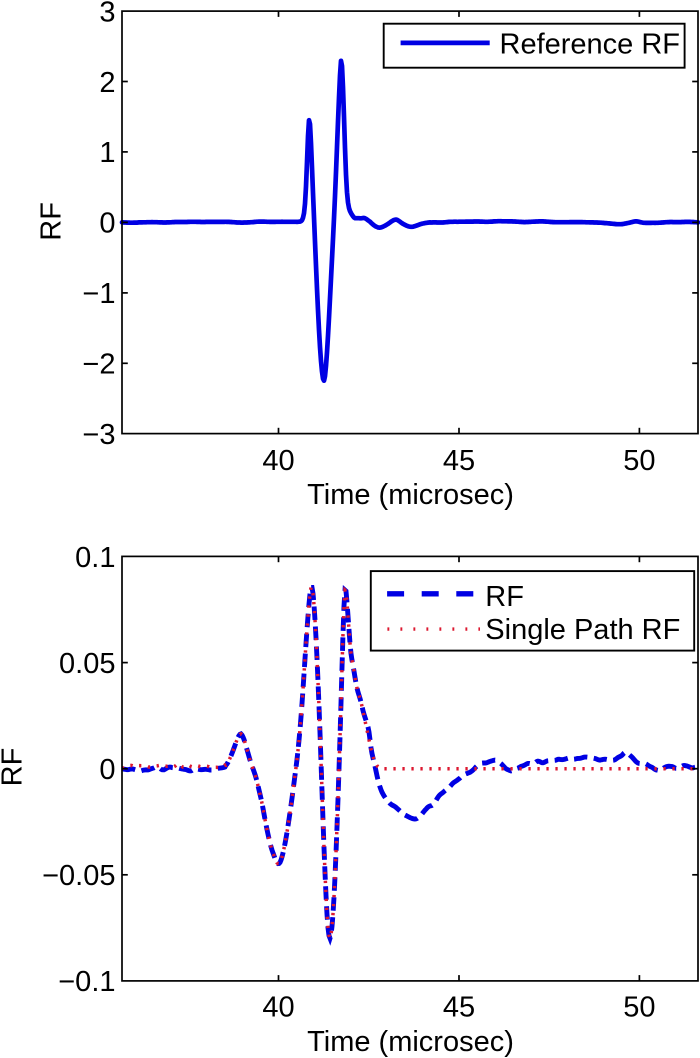  I want to click on svg-text: 0.05, so click(87, 664).